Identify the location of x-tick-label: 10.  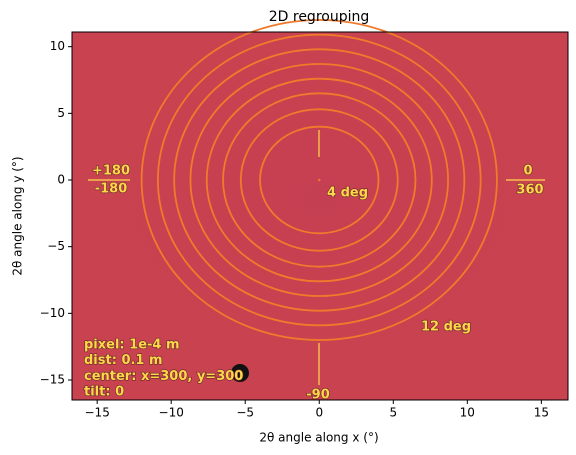
(467, 413).